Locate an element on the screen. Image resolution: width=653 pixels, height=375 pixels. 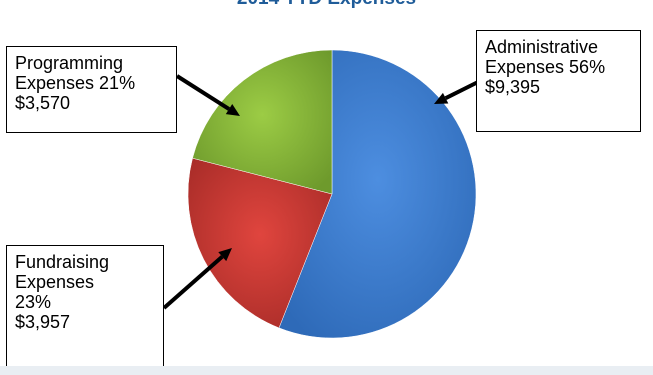
chart-title: 2014 YTD Expenses is located at coordinates (326, 5).